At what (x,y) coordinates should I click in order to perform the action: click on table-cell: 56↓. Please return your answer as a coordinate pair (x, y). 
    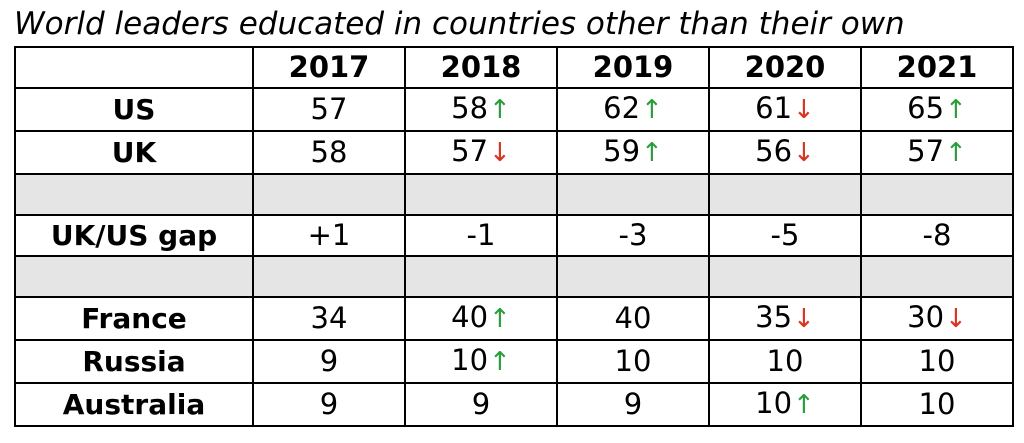
    Looking at the image, I should click on (785, 152).